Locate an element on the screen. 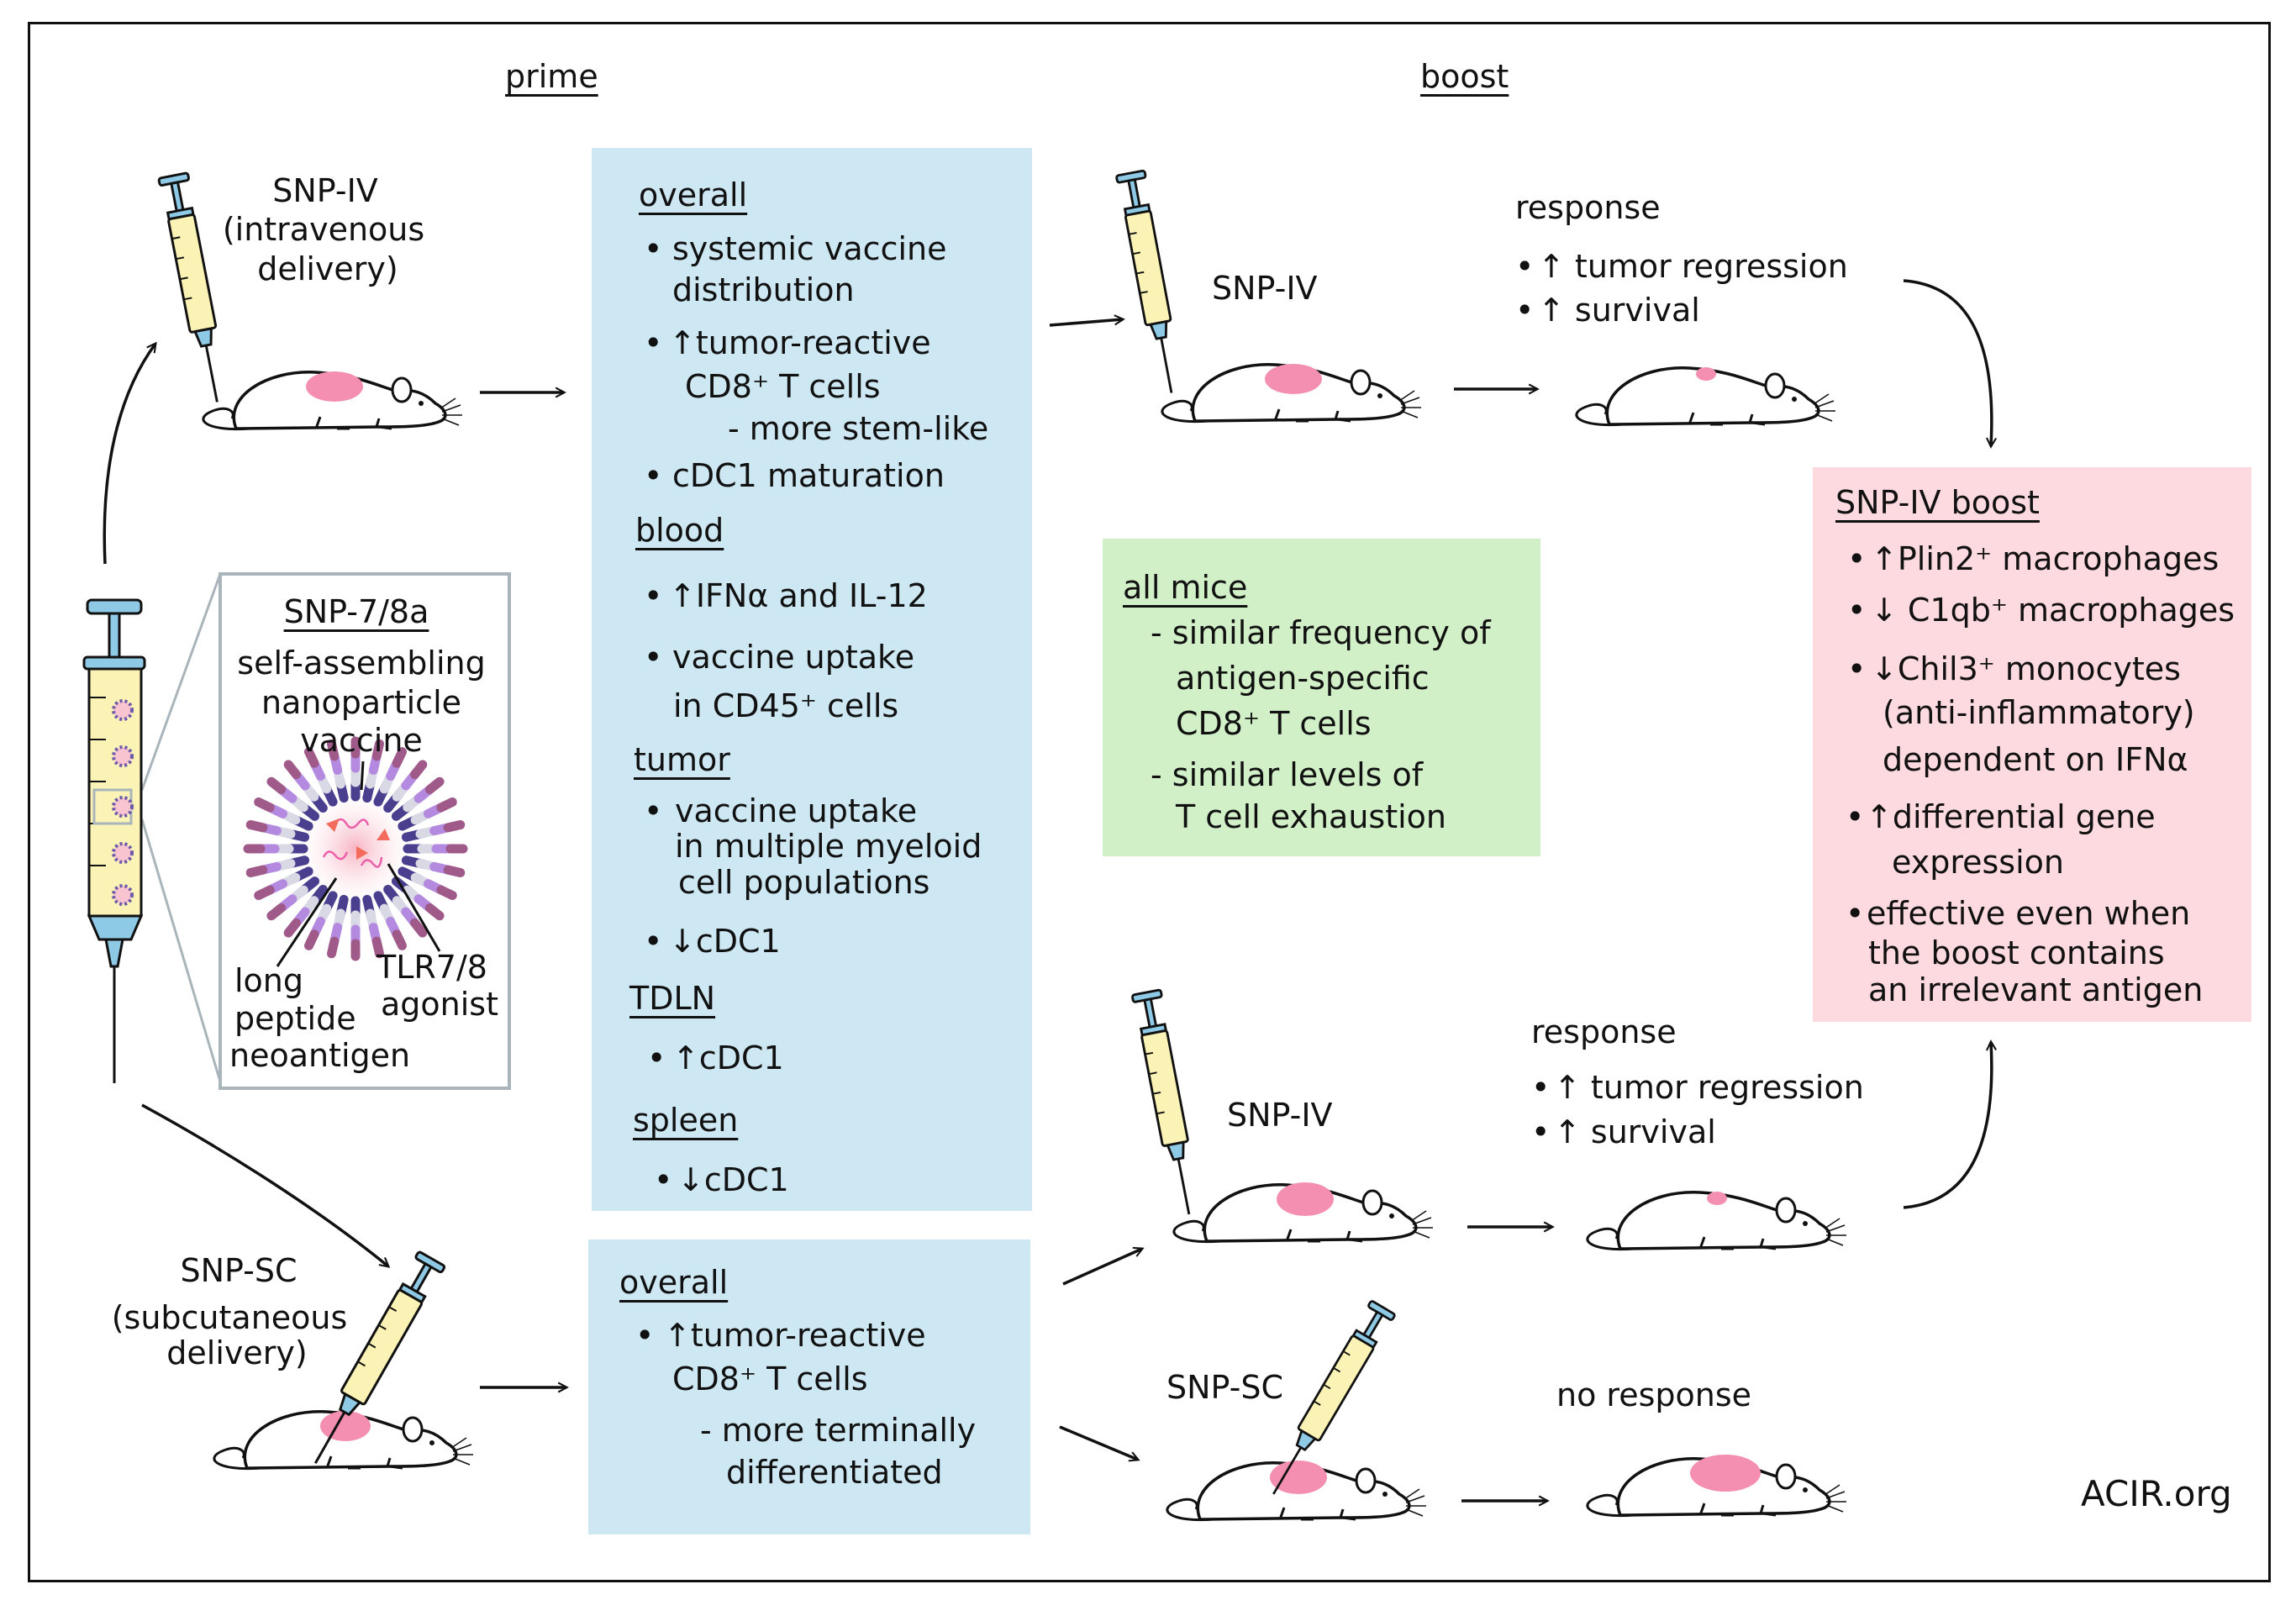 This screenshot has height=1600, width=2296. vaccine-syringe-icon is located at coordinates (114, 840).